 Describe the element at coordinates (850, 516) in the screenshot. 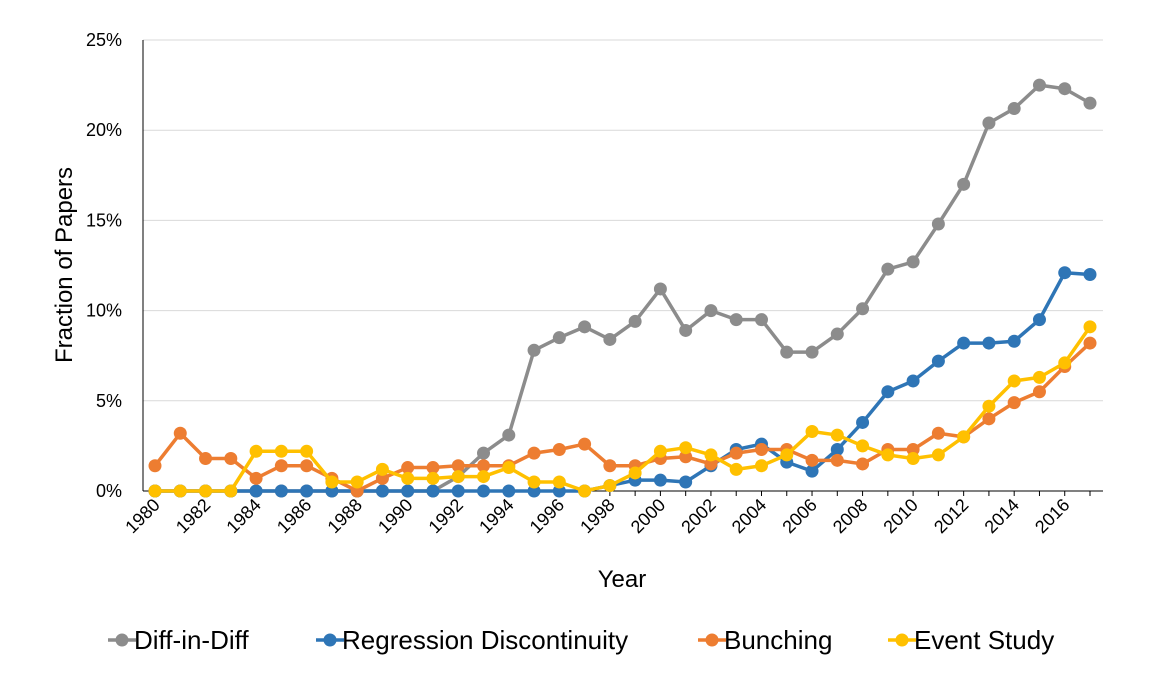

I see `x-tick-label: 2008` at that location.